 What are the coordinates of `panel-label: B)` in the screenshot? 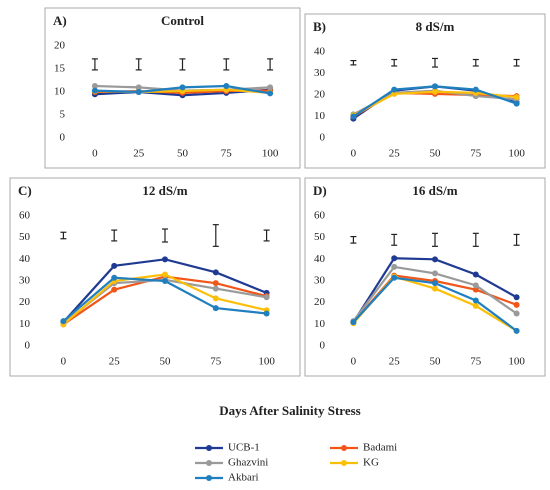 It's located at (319, 26).